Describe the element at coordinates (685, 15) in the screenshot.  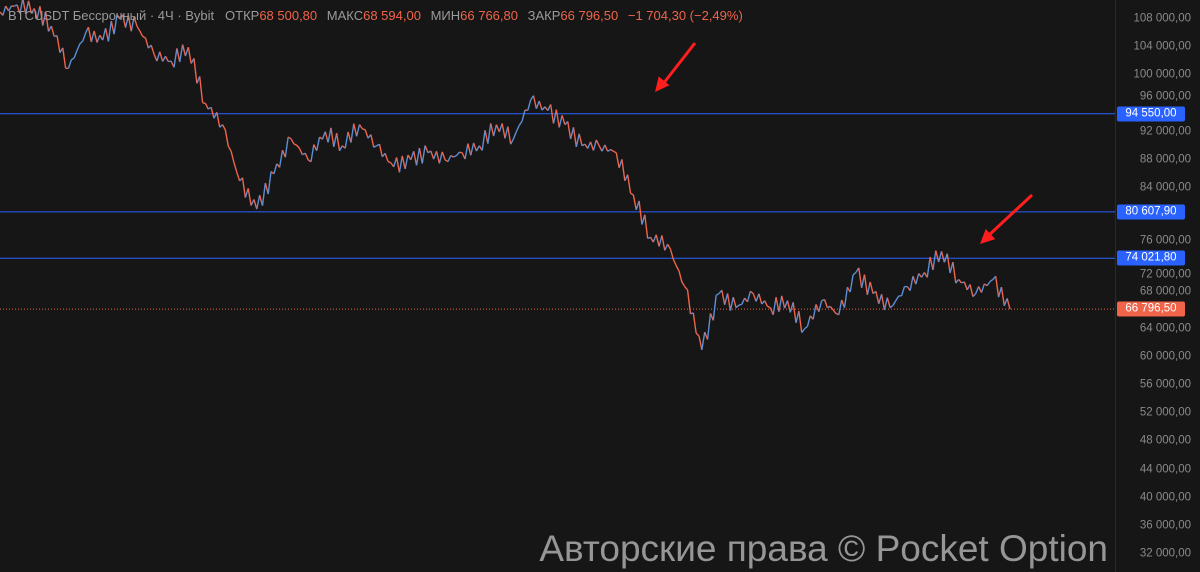
I see `change-value: −1 704,30 (−2,49%)` at that location.